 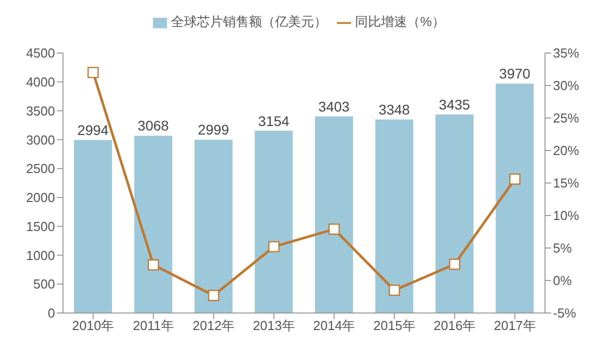 I want to click on legend-label: 同比增速（%）, so click(x=400, y=21).